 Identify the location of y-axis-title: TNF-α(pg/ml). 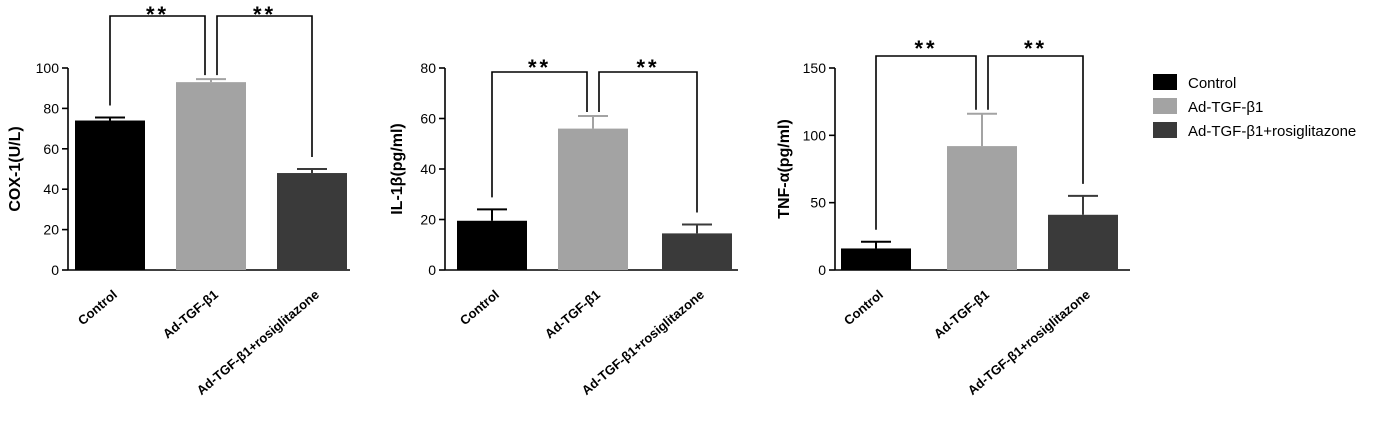
(784, 169).